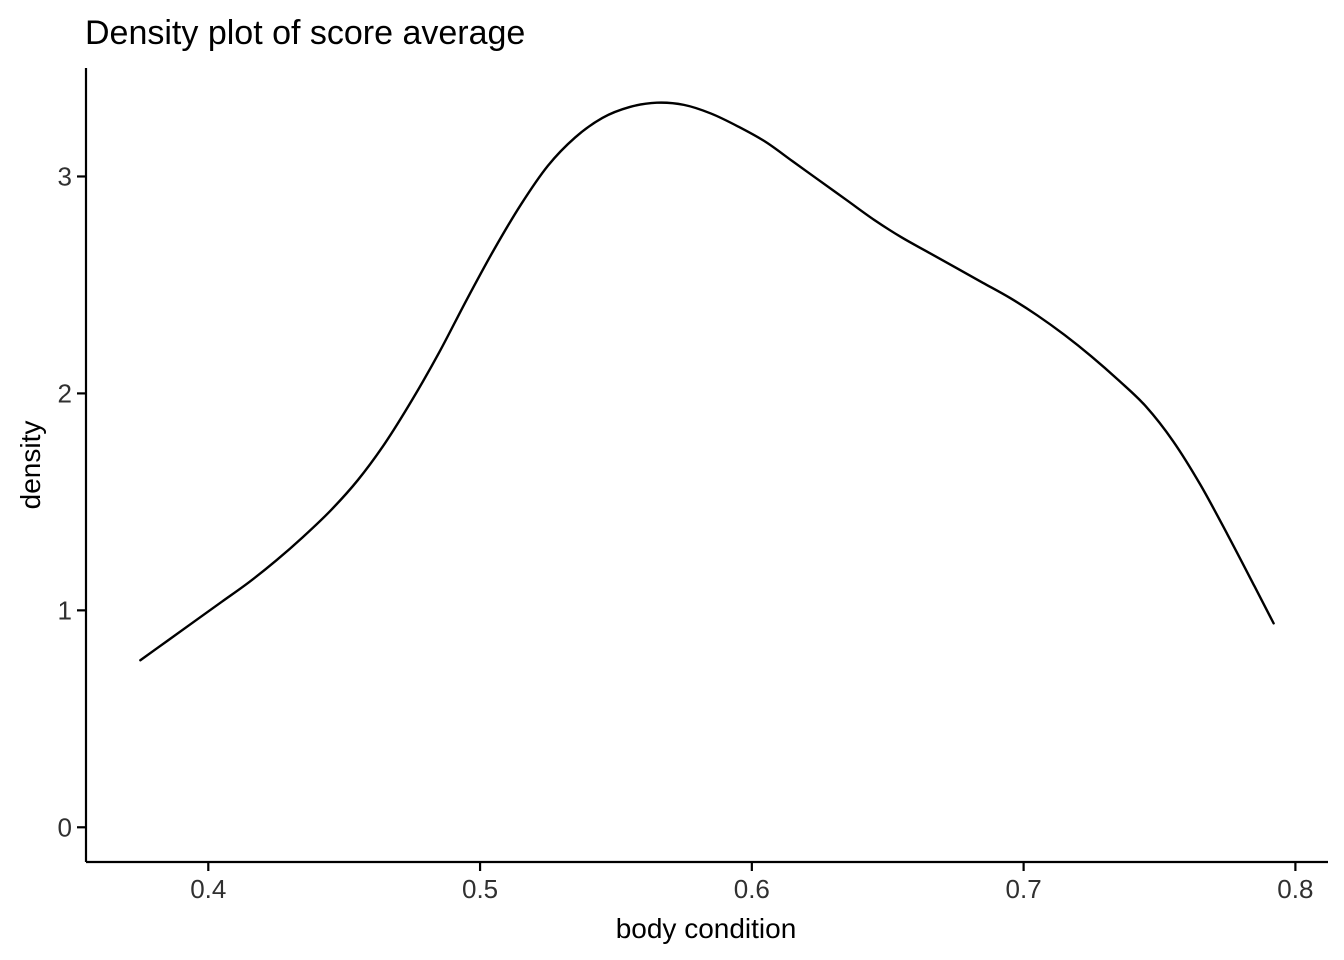 This screenshot has width=1344, height=960. What do you see at coordinates (305, 33) in the screenshot?
I see `chart-title: Density plot of score average` at bounding box center [305, 33].